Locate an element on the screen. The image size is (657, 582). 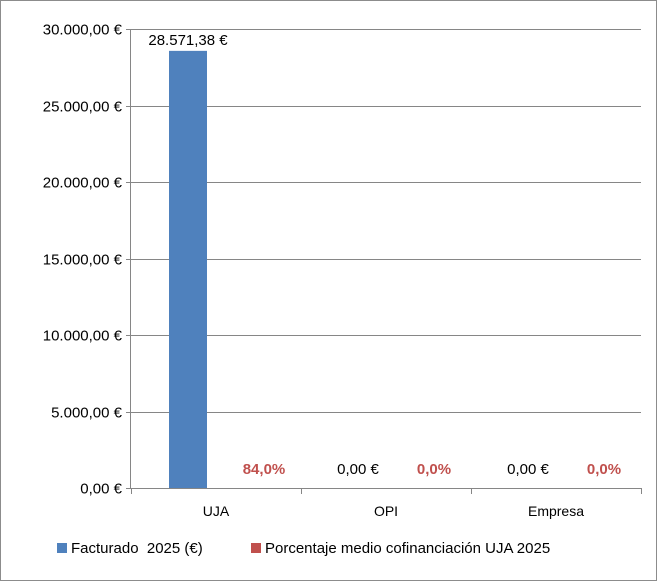
x-tick-label: OPI is located at coordinates (386, 511).